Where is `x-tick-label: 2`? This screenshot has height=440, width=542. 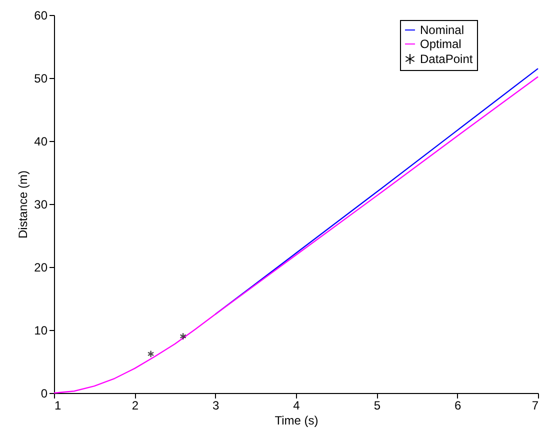
x-tick-label: 2 is located at coordinates (135, 405).